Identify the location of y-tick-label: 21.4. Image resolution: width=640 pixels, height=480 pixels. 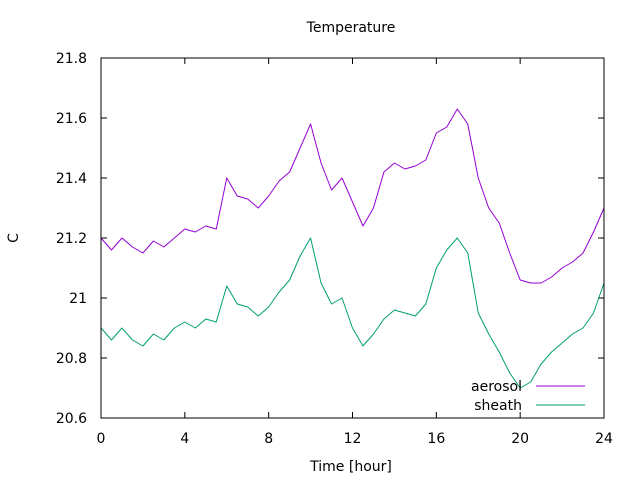
(71, 179).